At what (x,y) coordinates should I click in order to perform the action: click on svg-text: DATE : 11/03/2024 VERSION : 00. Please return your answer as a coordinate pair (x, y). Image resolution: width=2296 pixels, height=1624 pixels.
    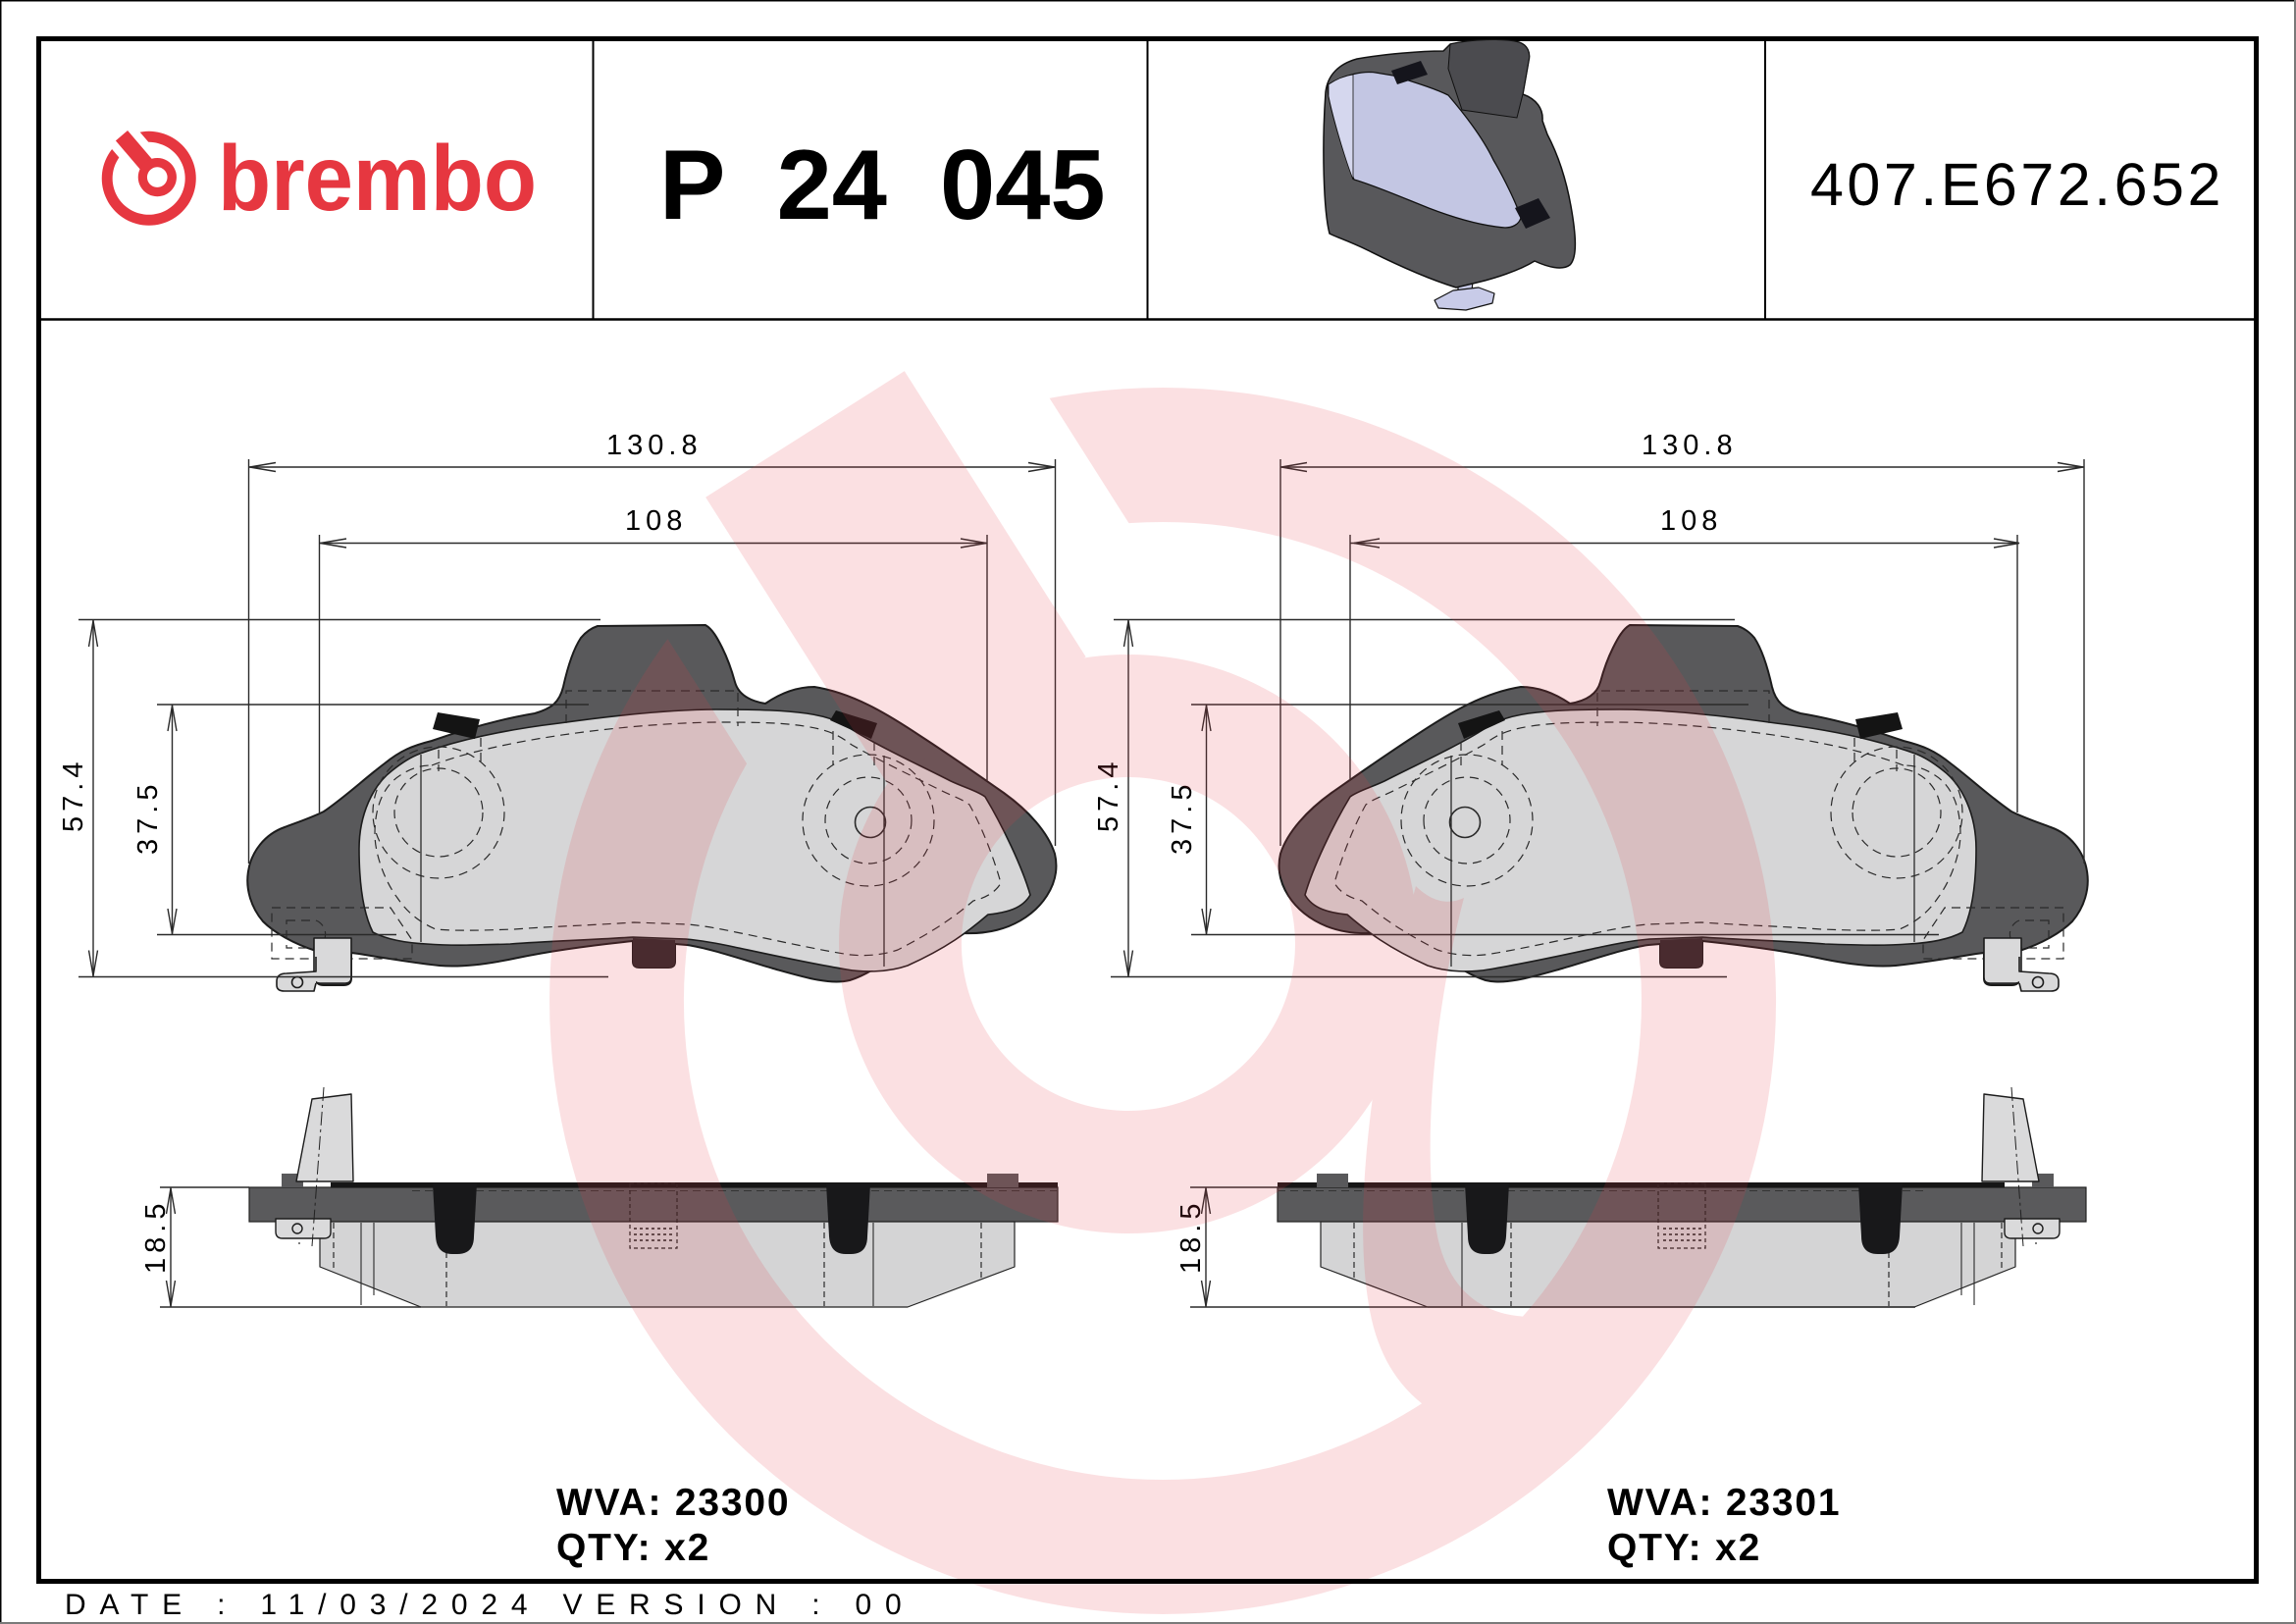
    Looking at the image, I should click on (489, 1605).